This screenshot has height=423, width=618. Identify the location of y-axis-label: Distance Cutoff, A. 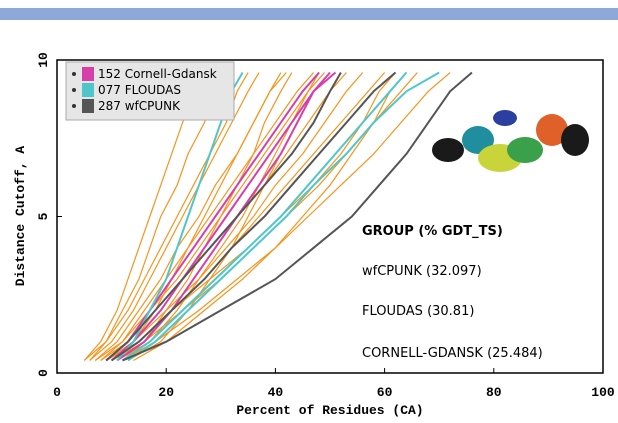
(20, 216).